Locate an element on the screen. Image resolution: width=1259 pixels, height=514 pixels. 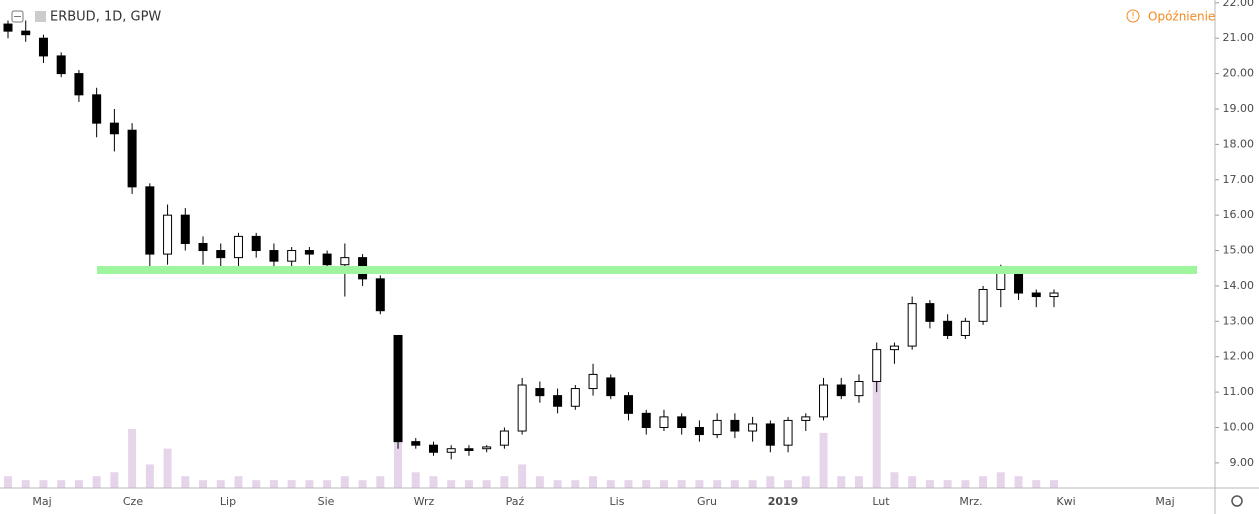
y-tick-label: 16.00 is located at coordinates (1239, 214).